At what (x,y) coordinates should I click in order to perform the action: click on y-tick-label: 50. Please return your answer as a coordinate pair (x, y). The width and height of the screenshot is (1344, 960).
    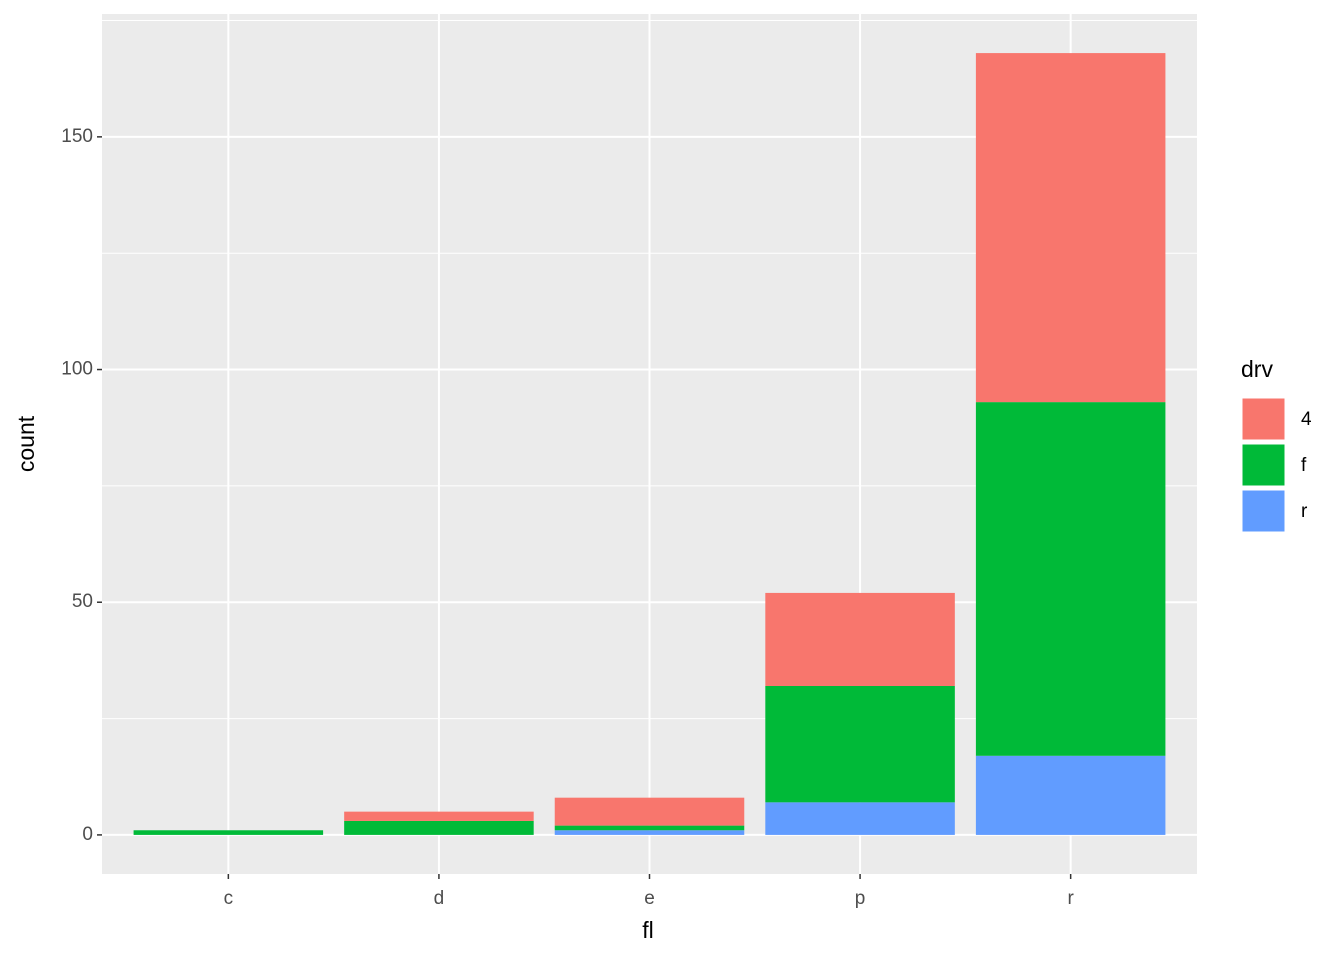
    Looking at the image, I should click on (82, 601).